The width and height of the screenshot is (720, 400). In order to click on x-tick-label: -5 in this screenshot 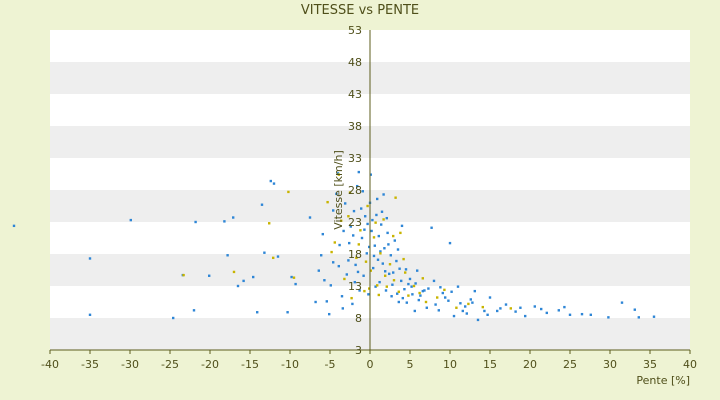, I will do `click(330, 364)`.